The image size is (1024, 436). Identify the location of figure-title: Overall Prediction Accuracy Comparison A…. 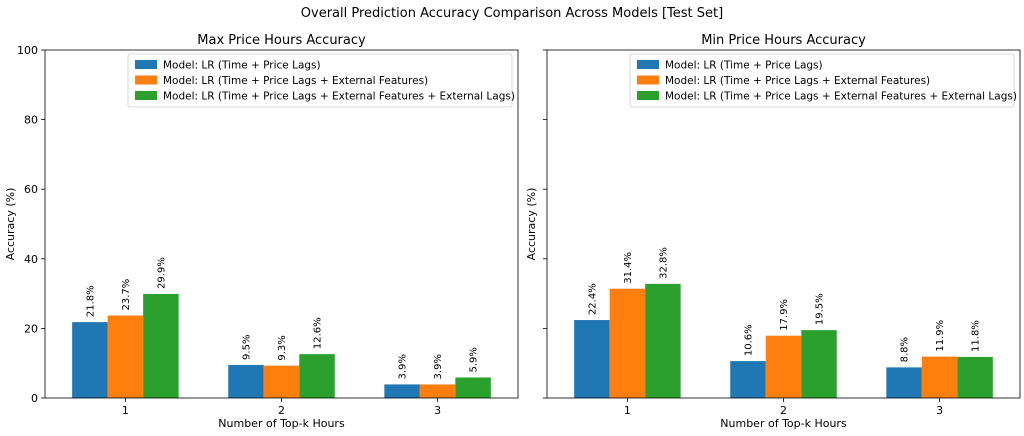
(512, 13).